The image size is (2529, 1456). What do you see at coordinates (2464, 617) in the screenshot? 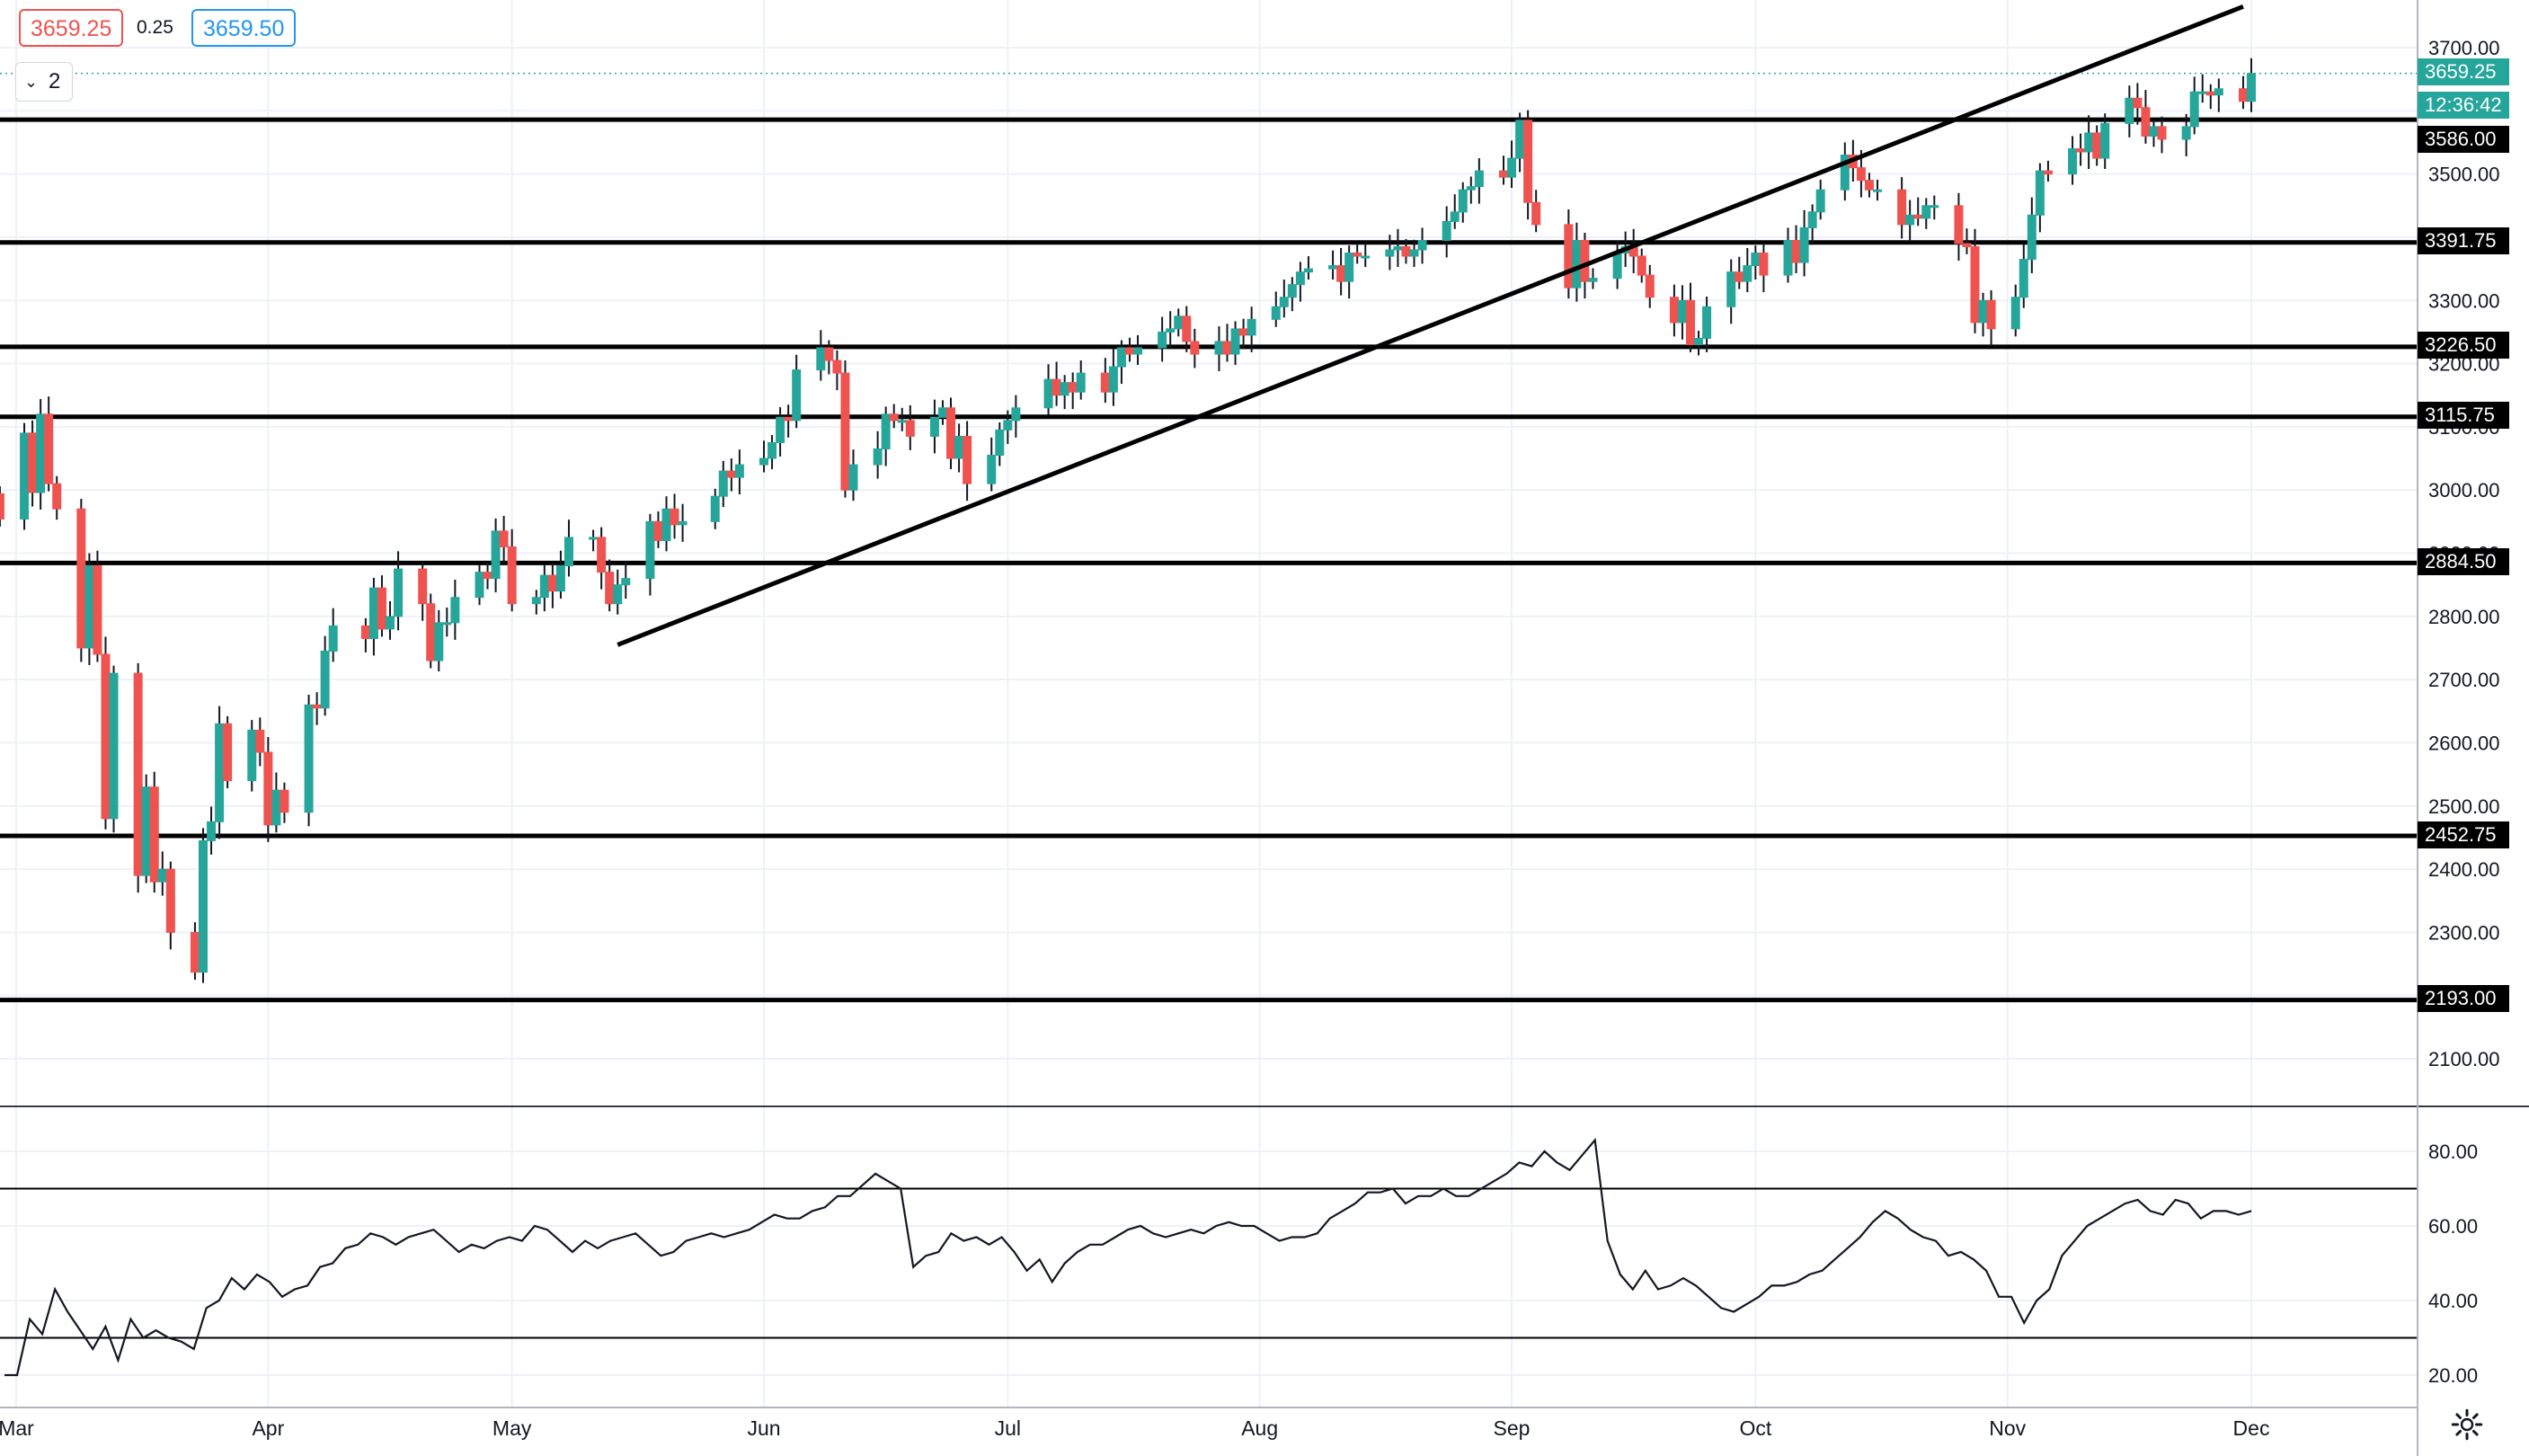
I see `price-axis-label: 2800.00` at bounding box center [2464, 617].